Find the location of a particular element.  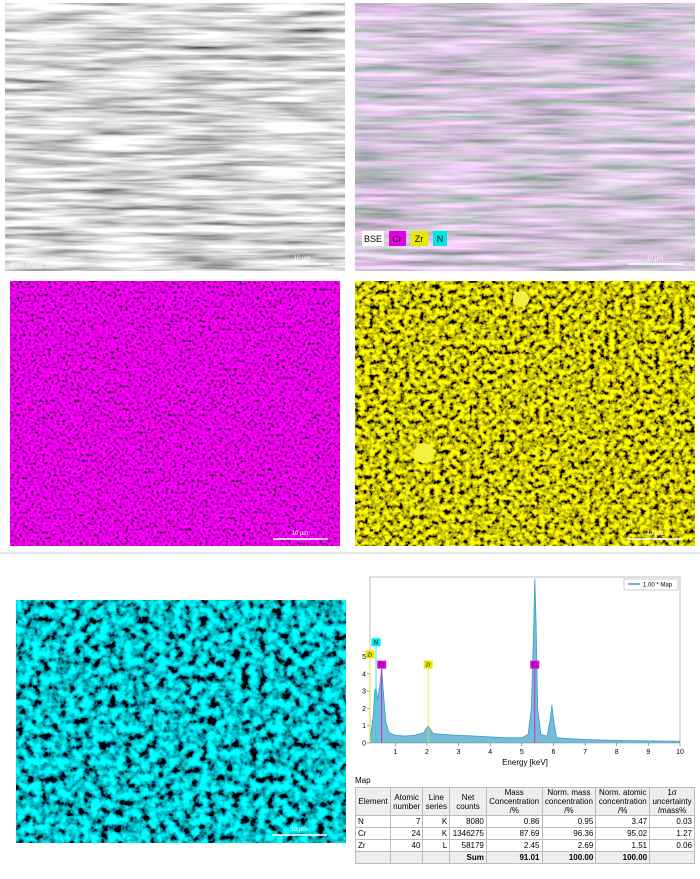

legend-label: Zr is located at coordinates (419, 239).